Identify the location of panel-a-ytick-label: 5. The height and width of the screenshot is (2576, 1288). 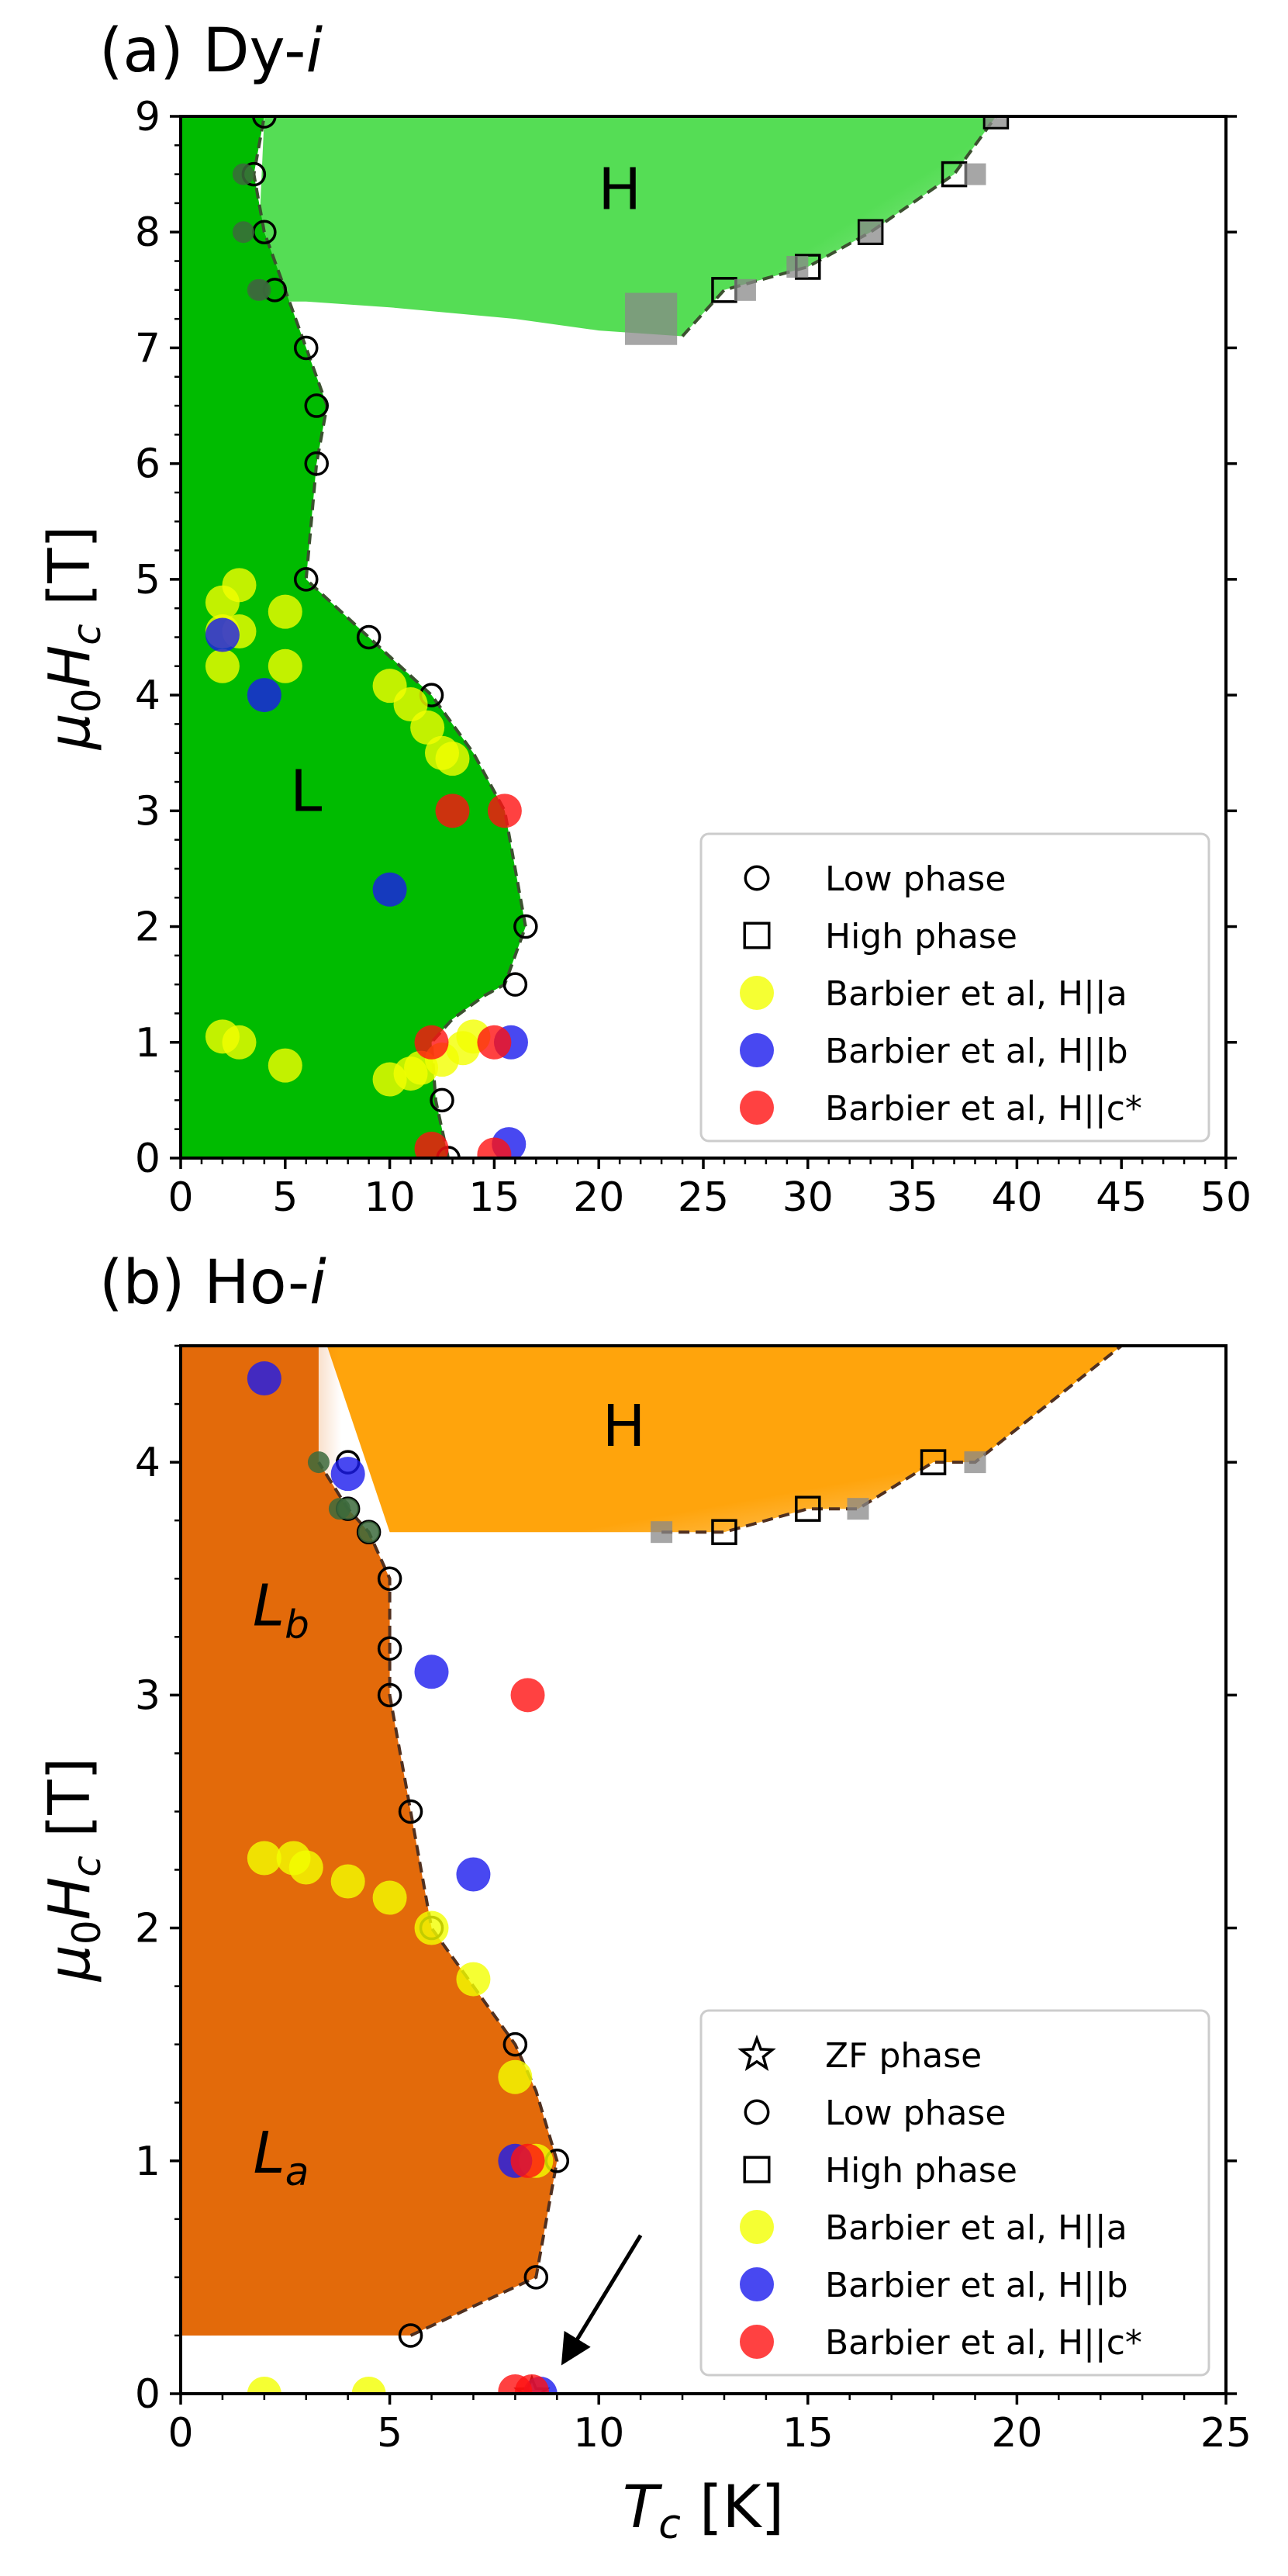
(148, 580).